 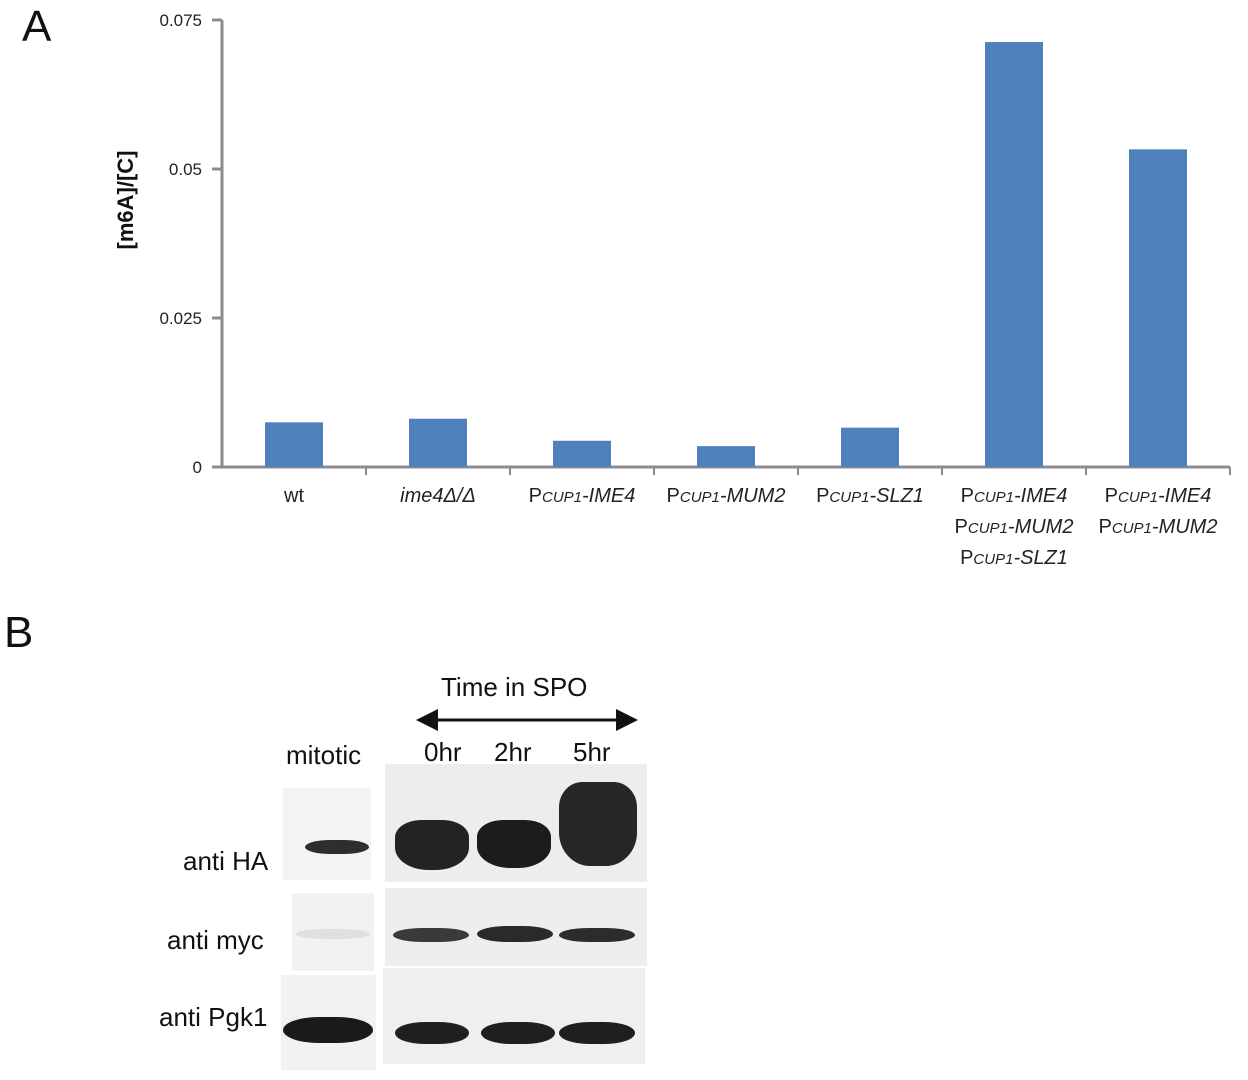 What do you see at coordinates (213, 1017) in the screenshot?
I see `row-label-anti-pgk1: anti Pgk1` at bounding box center [213, 1017].